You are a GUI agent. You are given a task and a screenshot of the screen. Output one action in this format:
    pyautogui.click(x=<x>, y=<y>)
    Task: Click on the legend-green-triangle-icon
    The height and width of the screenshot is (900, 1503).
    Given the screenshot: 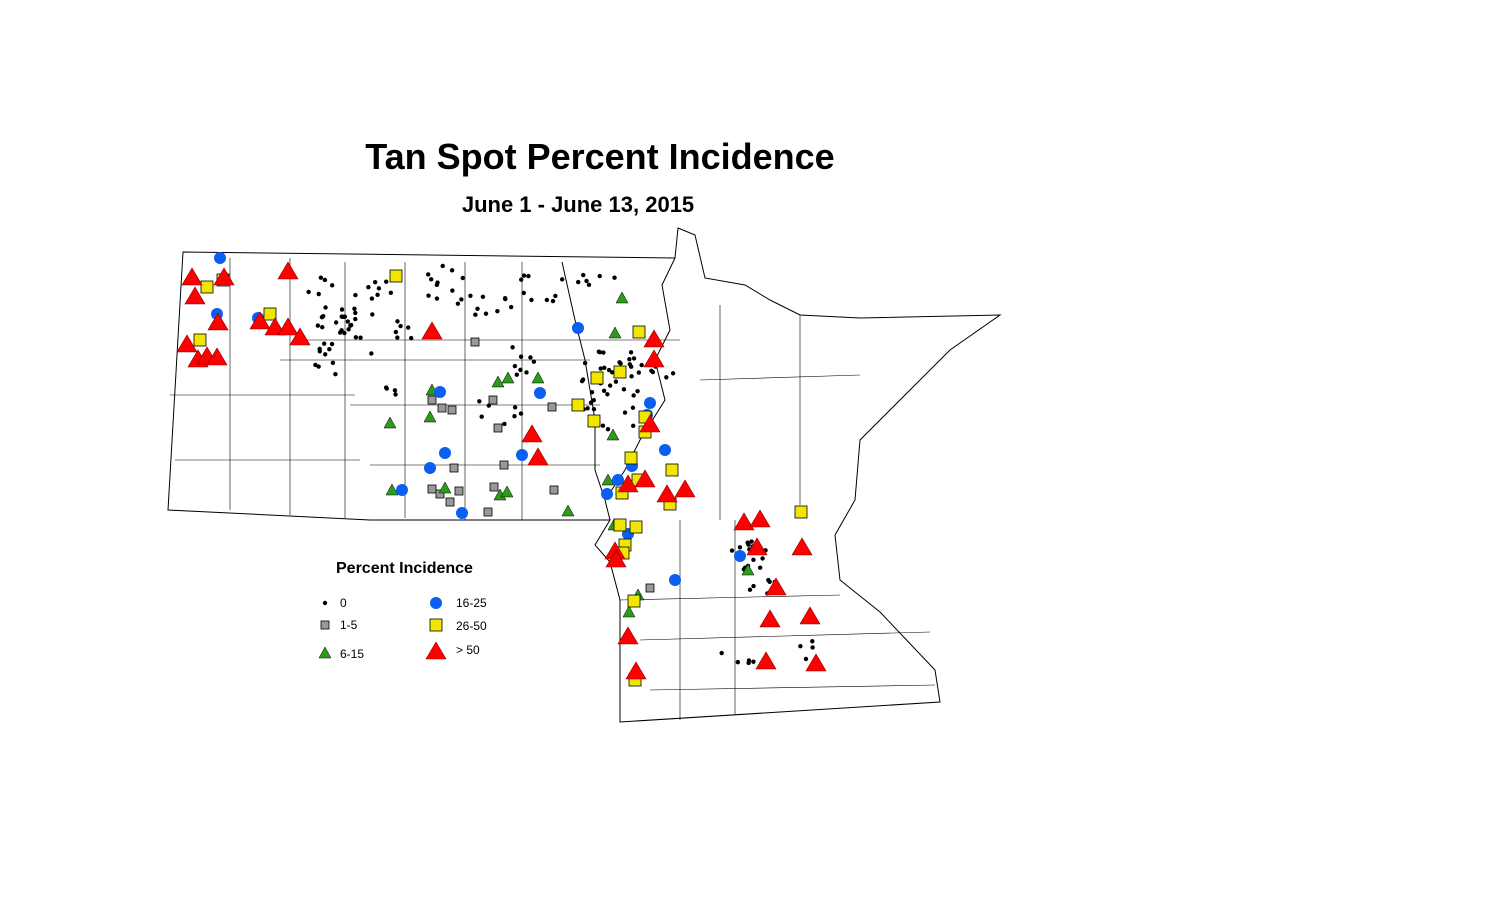 What is the action you would take?
    pyautogui.click(x=325, y=652)
    